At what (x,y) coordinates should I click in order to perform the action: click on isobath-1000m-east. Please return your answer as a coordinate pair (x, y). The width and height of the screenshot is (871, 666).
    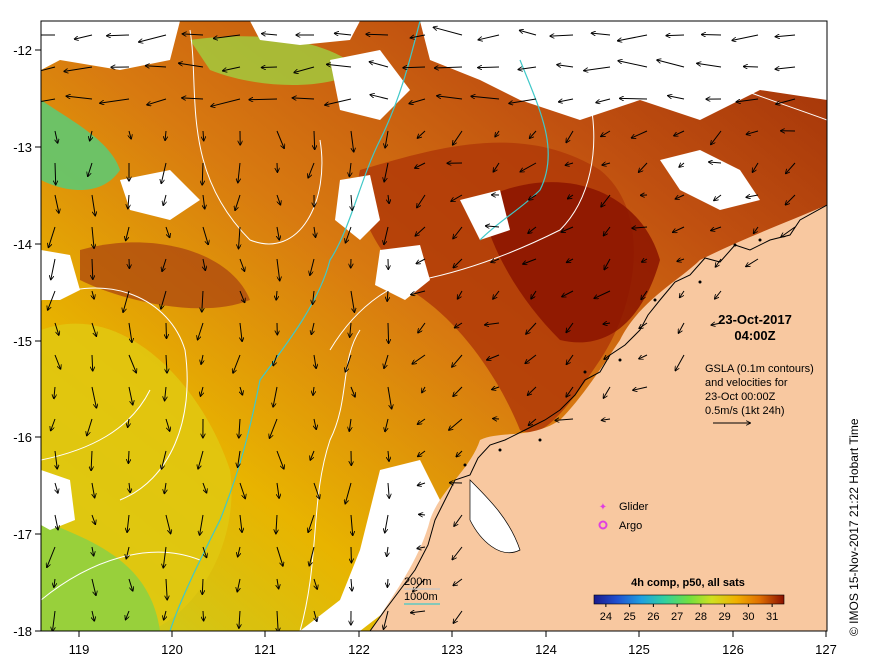
    Looking at the image, I should click on (514, 150).